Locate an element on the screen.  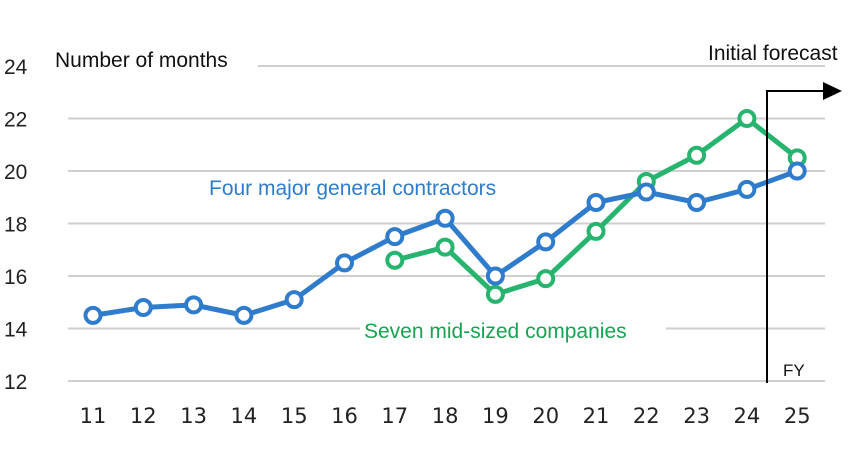
x-tick-label: 24 is located at coordinates (747, 416).